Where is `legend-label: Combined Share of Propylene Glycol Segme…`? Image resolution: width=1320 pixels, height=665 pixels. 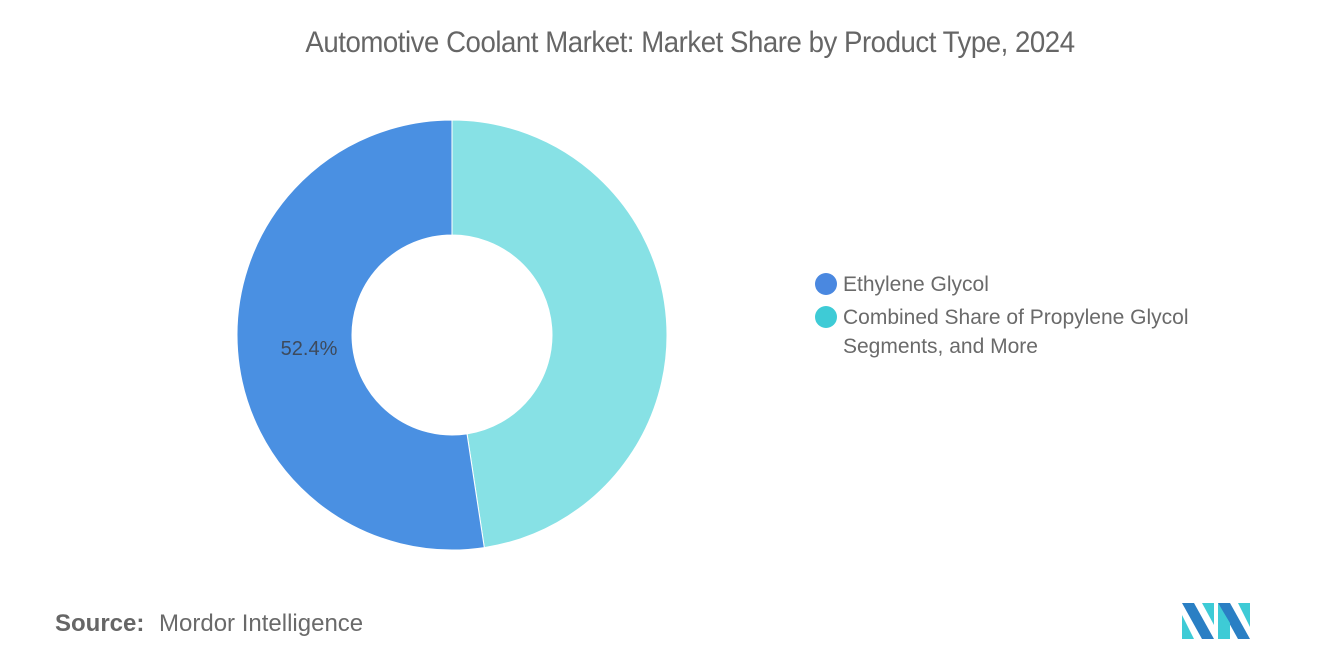
legend-label: Combined Share of Propylene Glycol Segme… is located at coordinates (1016, 332).